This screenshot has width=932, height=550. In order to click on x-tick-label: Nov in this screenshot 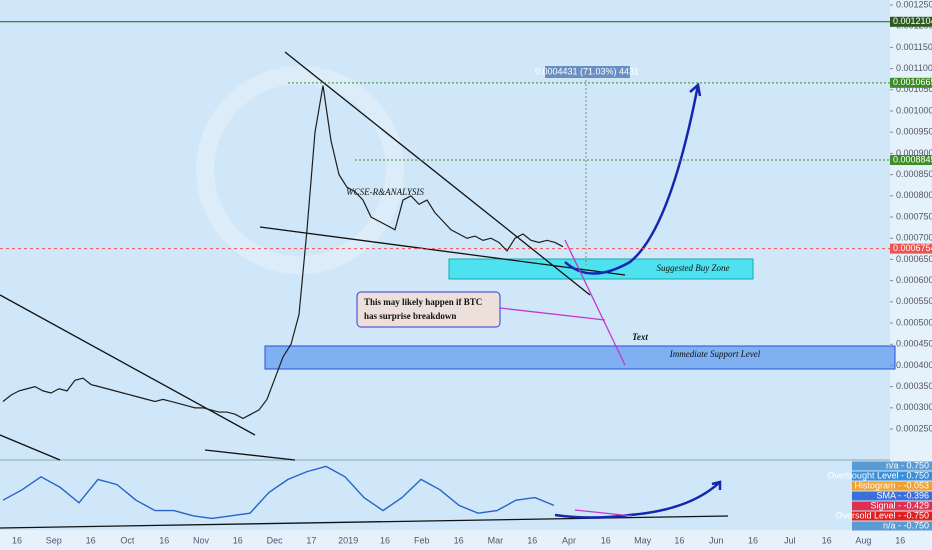, I will do `click(201, 540)`.